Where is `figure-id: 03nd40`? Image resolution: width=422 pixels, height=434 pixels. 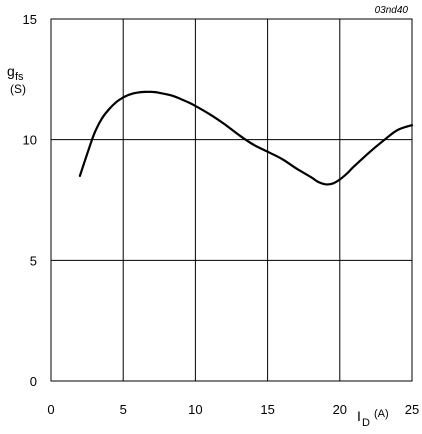
figure-id: 03nd40 is located at coordinates (392, 10).